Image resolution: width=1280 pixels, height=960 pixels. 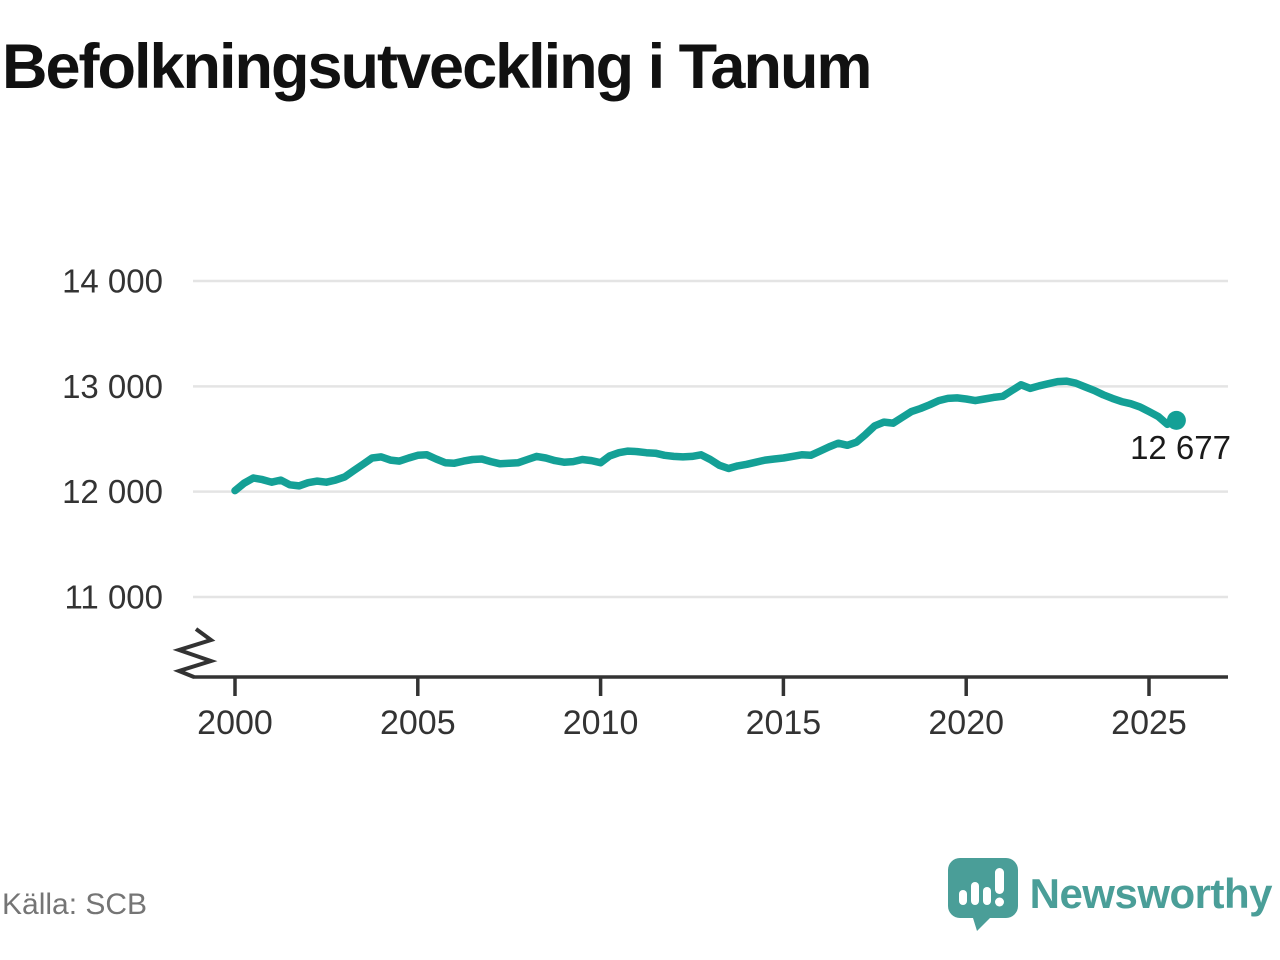 I want to click on x-tick-label: 2005, so click(x=418, y=723).